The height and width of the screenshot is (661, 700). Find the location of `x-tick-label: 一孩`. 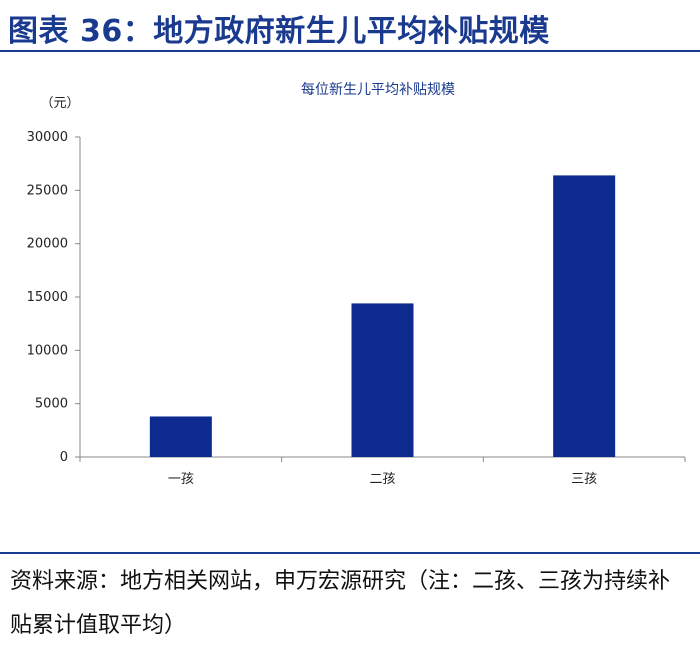

x-tick-label: 一孩 is located at coordinates (181, 479).